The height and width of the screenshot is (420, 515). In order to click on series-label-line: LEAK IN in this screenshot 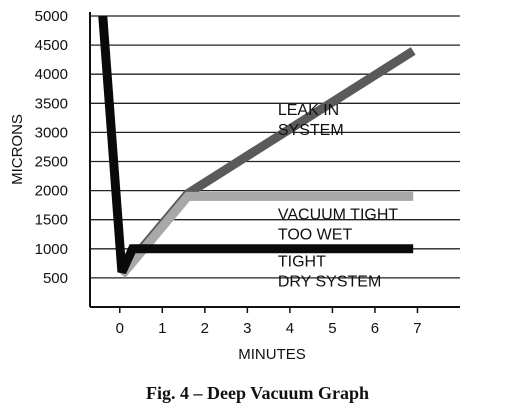, I will do `click(308, 110)`.